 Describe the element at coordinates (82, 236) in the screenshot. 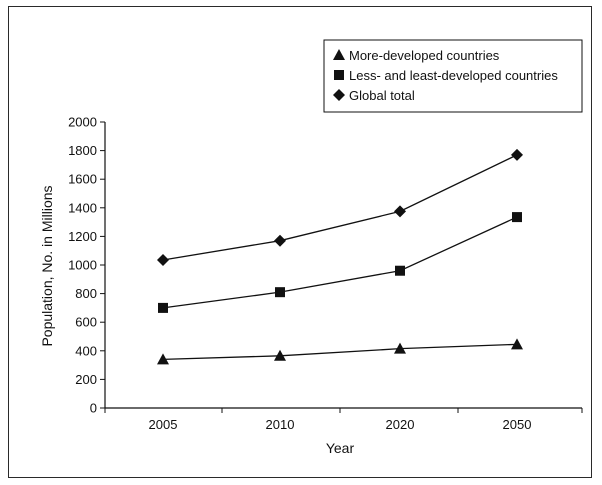

I see `y-tick-label: 1200` at that location.